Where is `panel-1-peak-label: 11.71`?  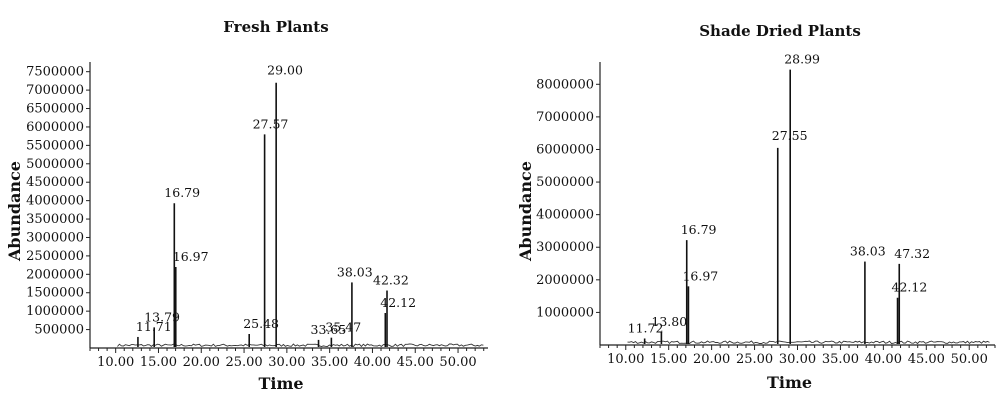
panel-1-peak-label: 11.71 is located at coordinates (154, 326).